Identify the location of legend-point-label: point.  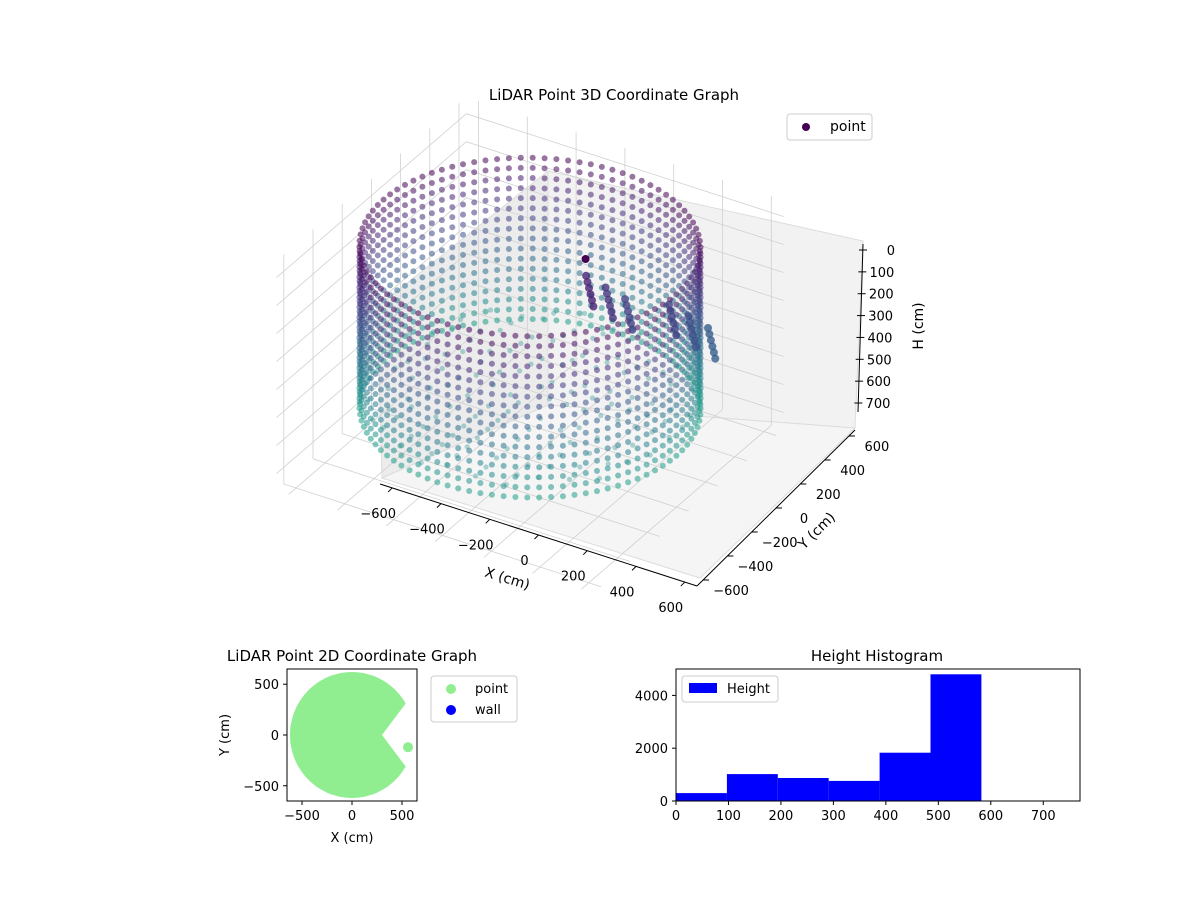
(848, 127).